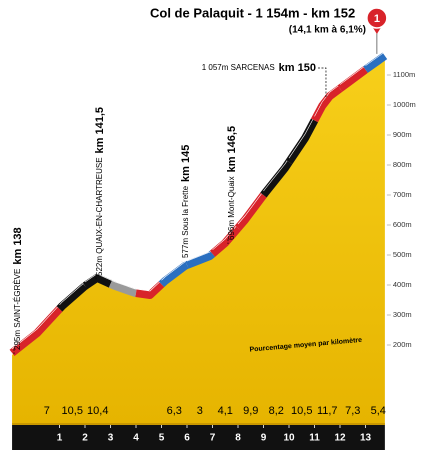  What do you see at coordinates (99, 216) in the screenshot?
I see `annotation-label: 522m QUAIX-EN-CHARTREUSE` at bounding box center [99, 216].